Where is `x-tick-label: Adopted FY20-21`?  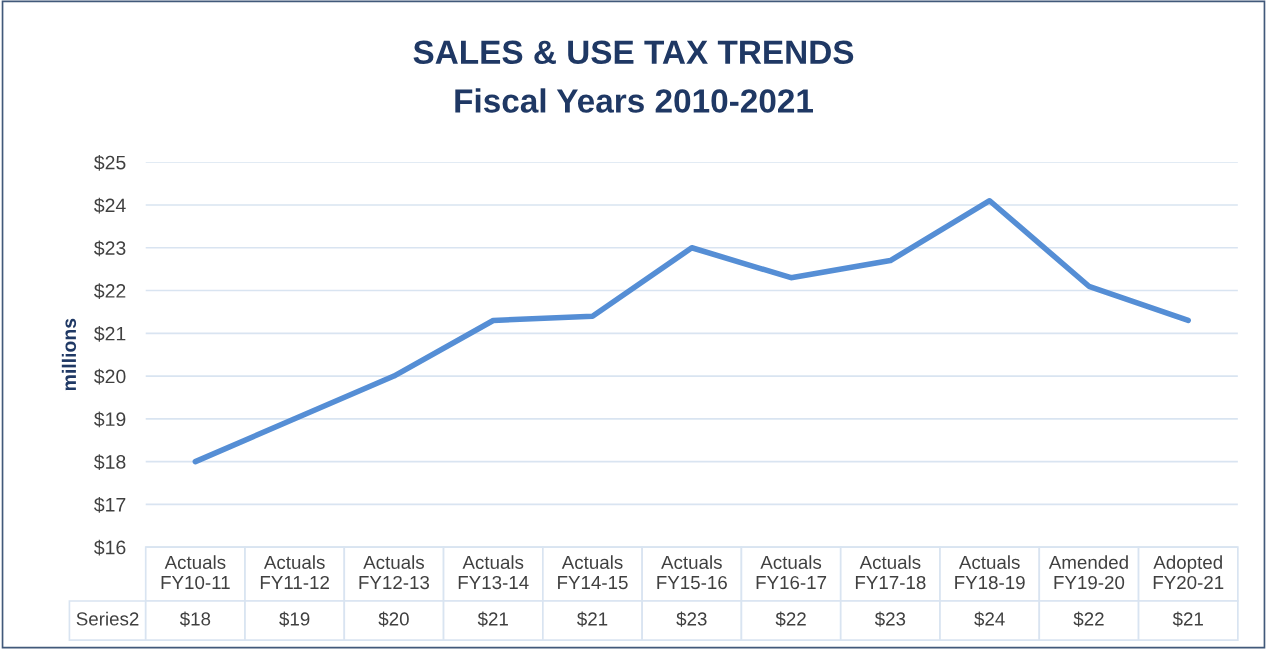 x-tick-label: Adopted FY20-21 is located at coordinates (1188, 572).